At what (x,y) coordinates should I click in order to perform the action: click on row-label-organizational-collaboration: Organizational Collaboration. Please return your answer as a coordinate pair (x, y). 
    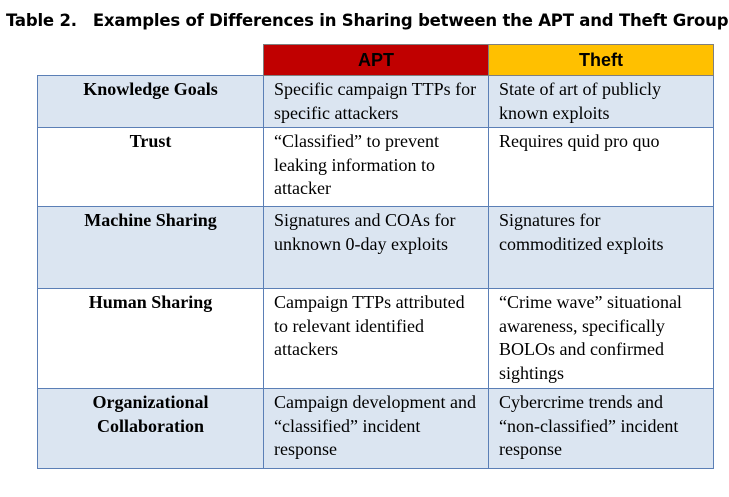
    Looking at the image, I should click on (150, 428).